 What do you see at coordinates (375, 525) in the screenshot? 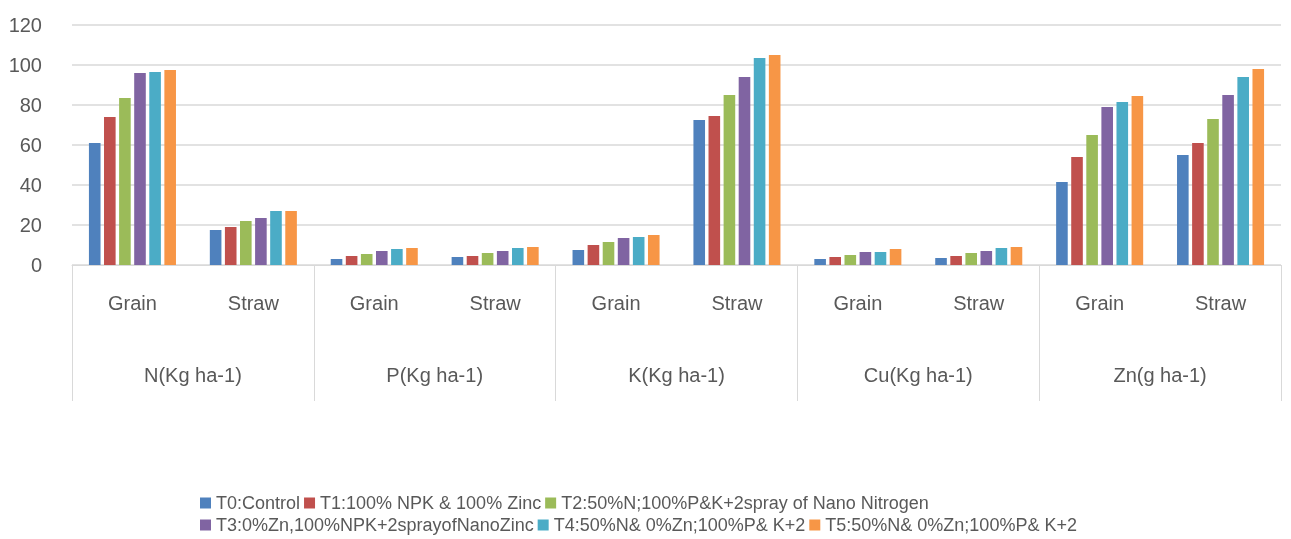
I see `legend-label: T3:0%Zn,100%NPK+2sprayofNanoZinc` at bounding box center [375, 525].